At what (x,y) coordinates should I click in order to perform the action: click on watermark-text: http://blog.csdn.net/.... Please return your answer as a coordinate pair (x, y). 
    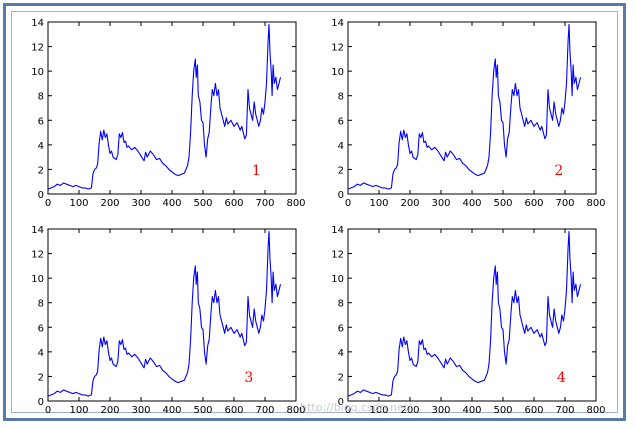
    Looking at the image, I should click on (361, 407).